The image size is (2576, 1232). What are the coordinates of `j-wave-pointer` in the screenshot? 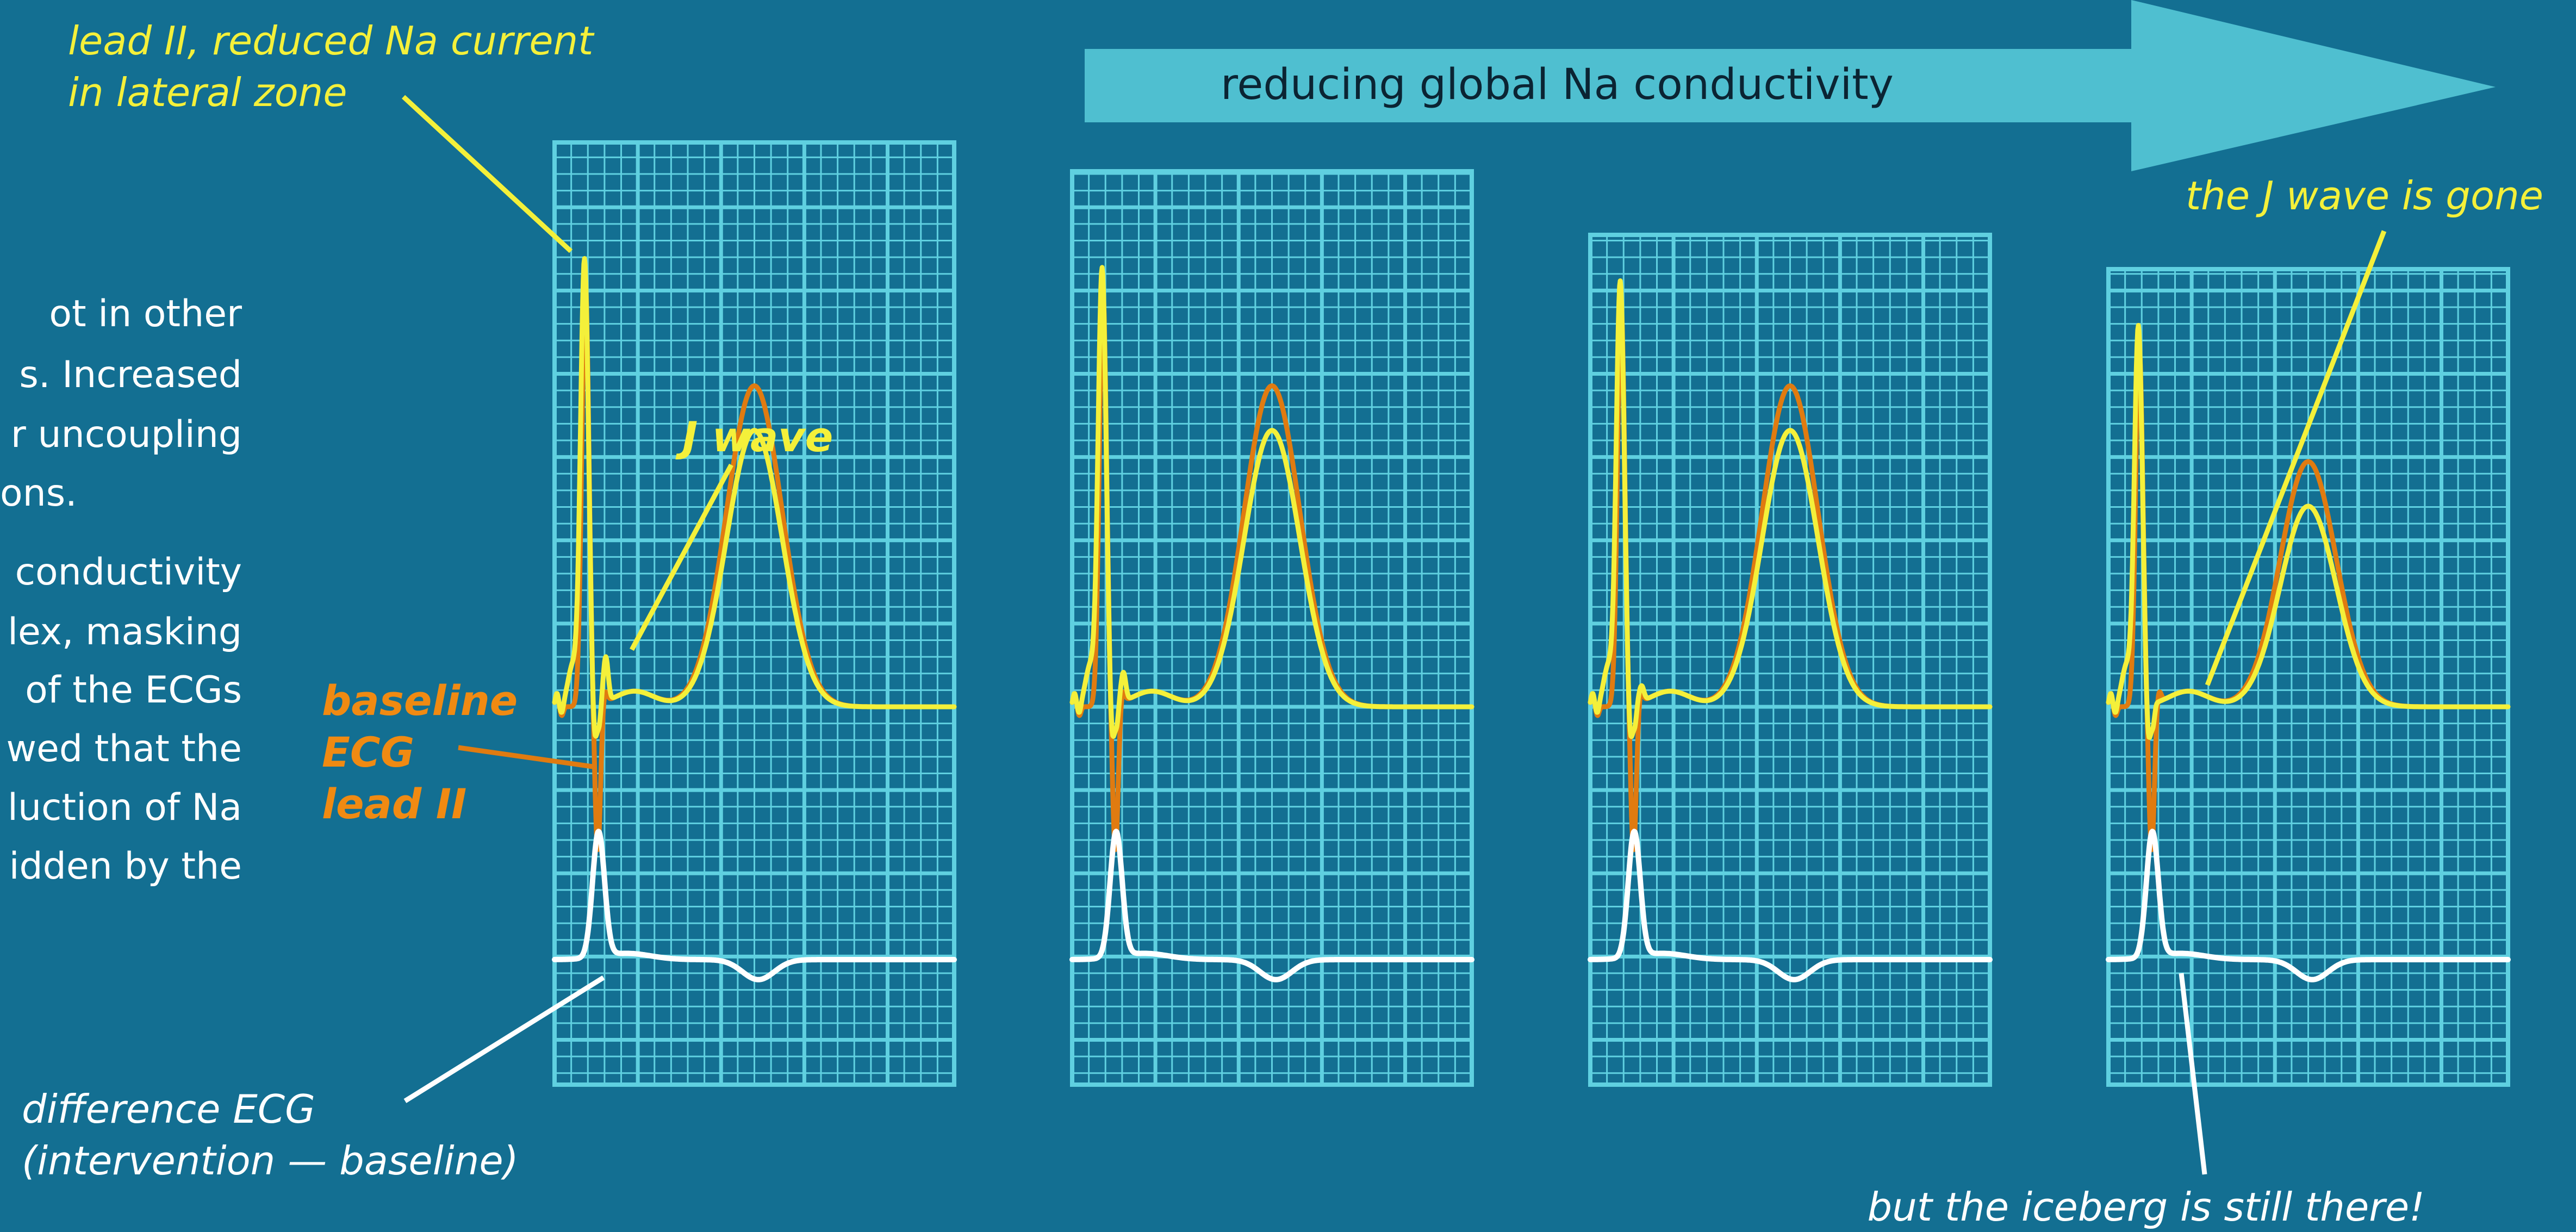 It's located at (681, 557).